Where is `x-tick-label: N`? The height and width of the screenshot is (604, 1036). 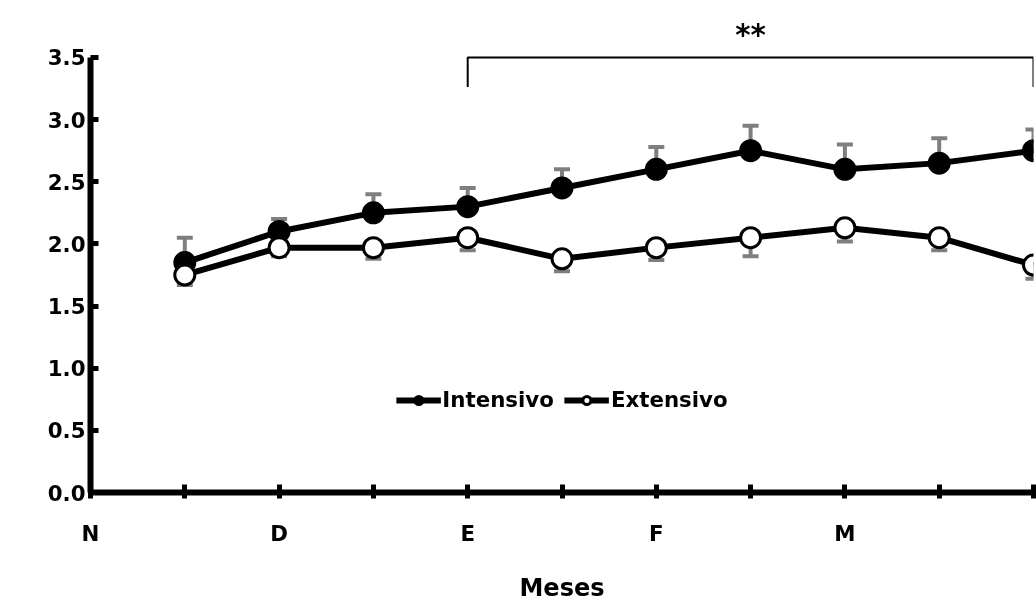
x-tick-label: N is located at coordinates (90, 533).